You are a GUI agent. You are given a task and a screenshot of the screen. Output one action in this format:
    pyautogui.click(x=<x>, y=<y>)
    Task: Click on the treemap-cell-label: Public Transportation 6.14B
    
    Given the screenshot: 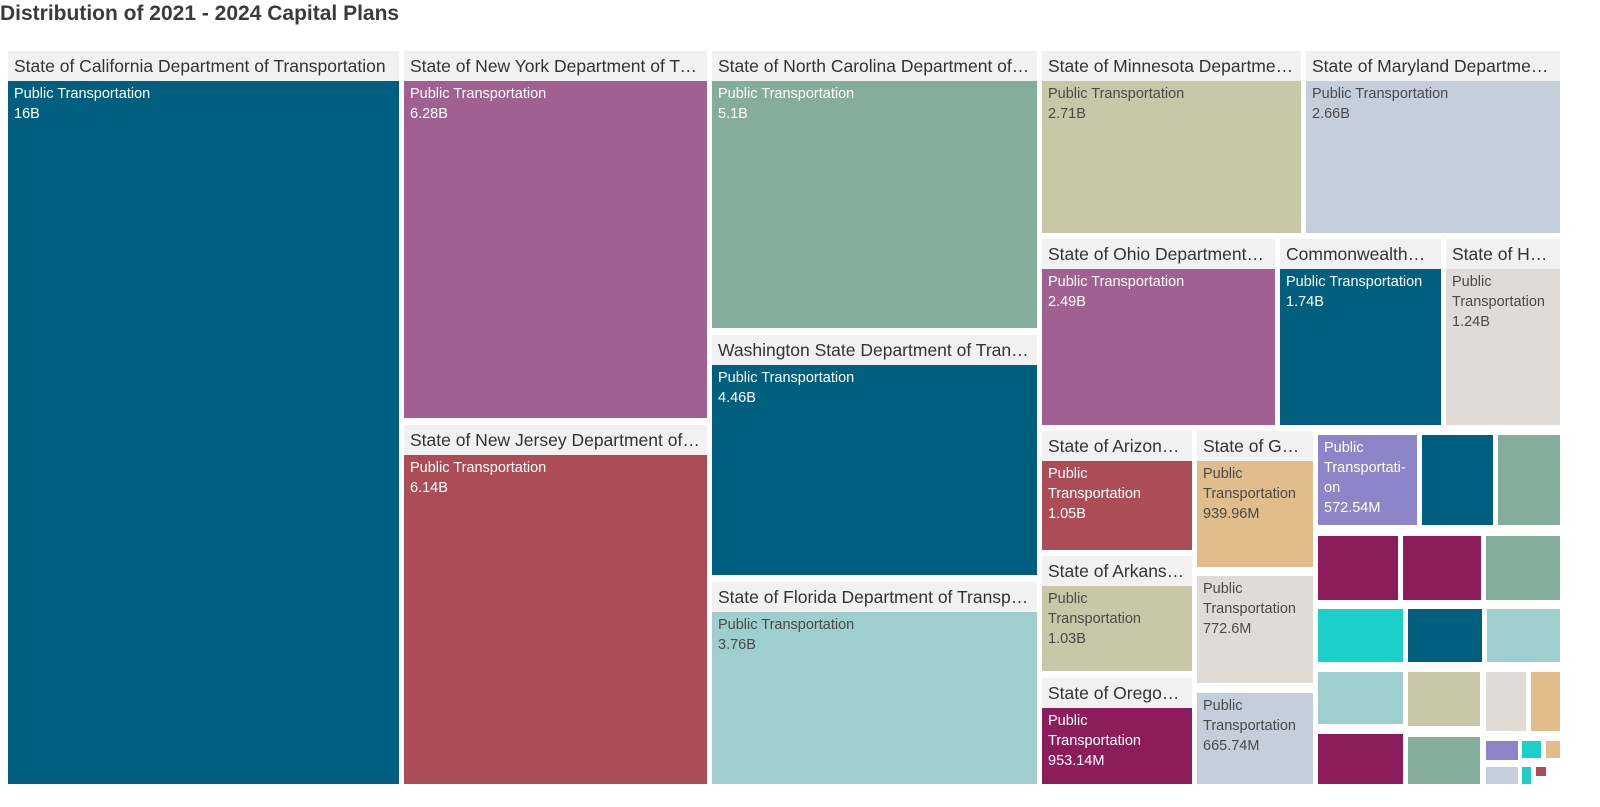 What is the action you would take?
    pyautogui.click(x=556, y=478)
    